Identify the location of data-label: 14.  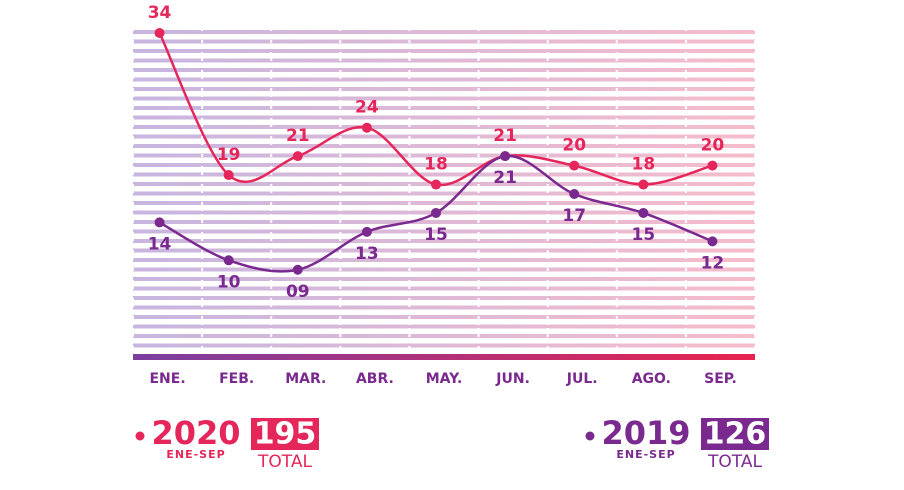
(160, 244).